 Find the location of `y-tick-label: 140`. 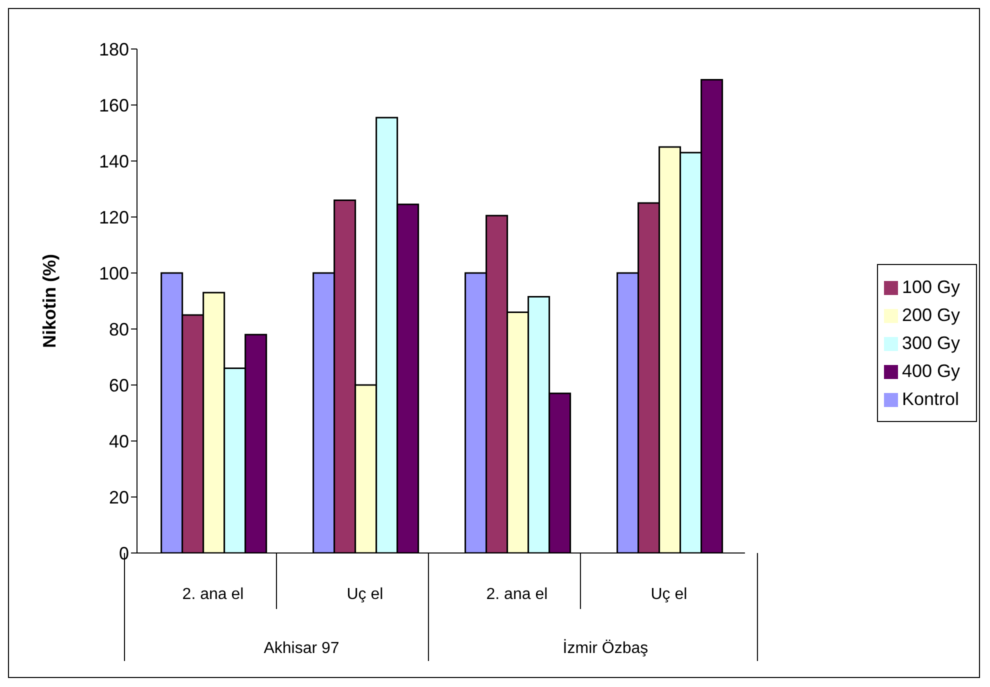

y-tick-label: 140 is located at coordinates (113, 161).